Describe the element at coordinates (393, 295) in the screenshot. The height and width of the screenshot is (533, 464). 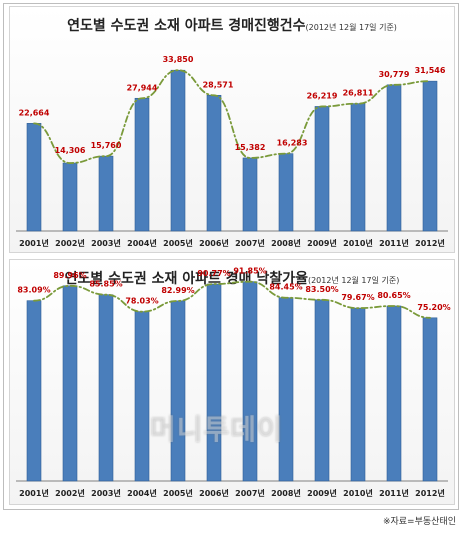
I see `data-label: 80.65%` at that location.